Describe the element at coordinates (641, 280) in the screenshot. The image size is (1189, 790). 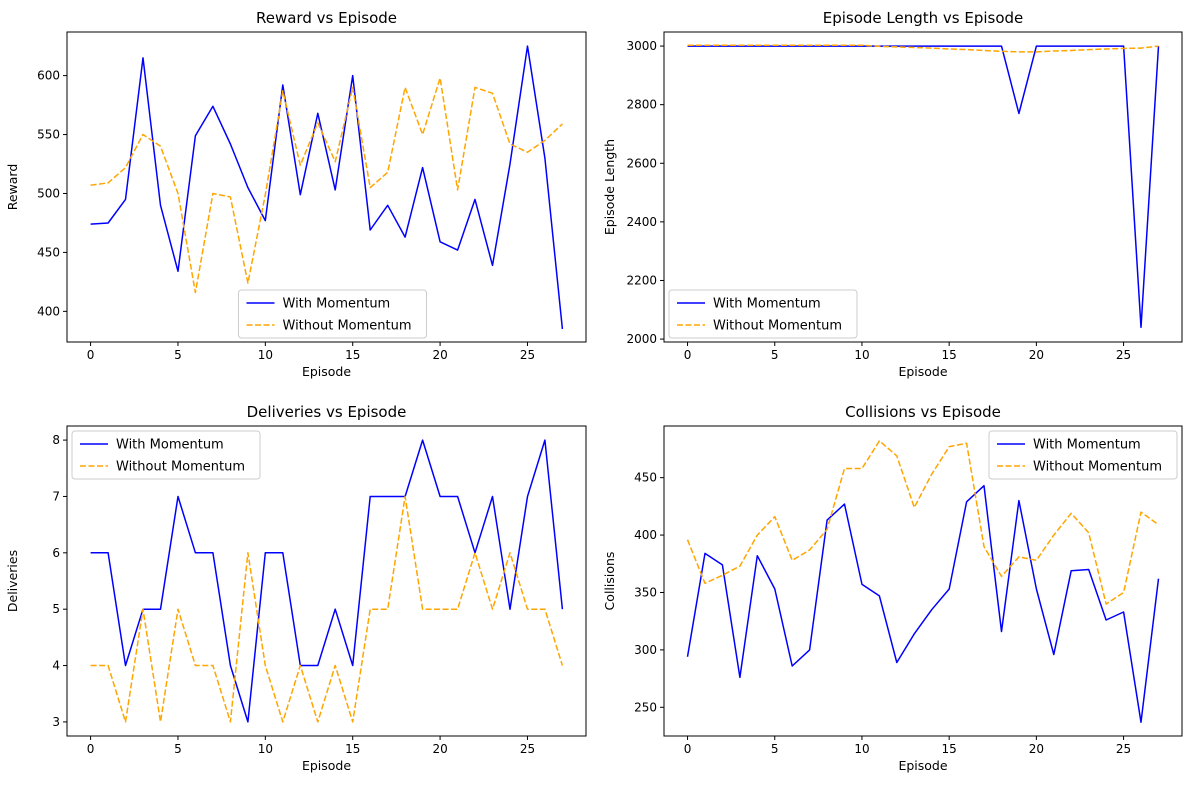
I see `y-tick-label: 2200` at that location.